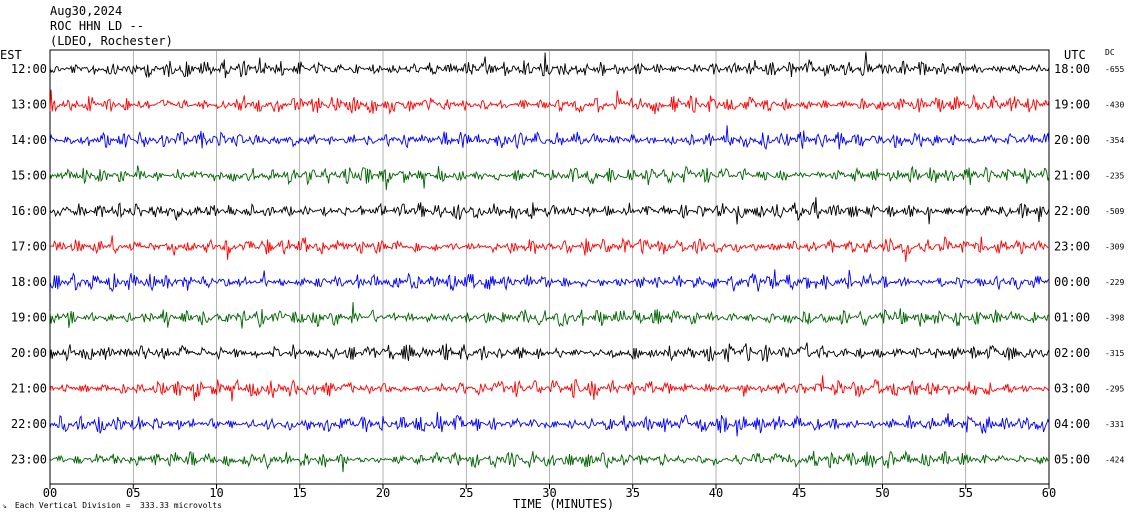 This screenshot has height=519, width=1130. I want to click on x-tick-label: 20, so click(383, 493).